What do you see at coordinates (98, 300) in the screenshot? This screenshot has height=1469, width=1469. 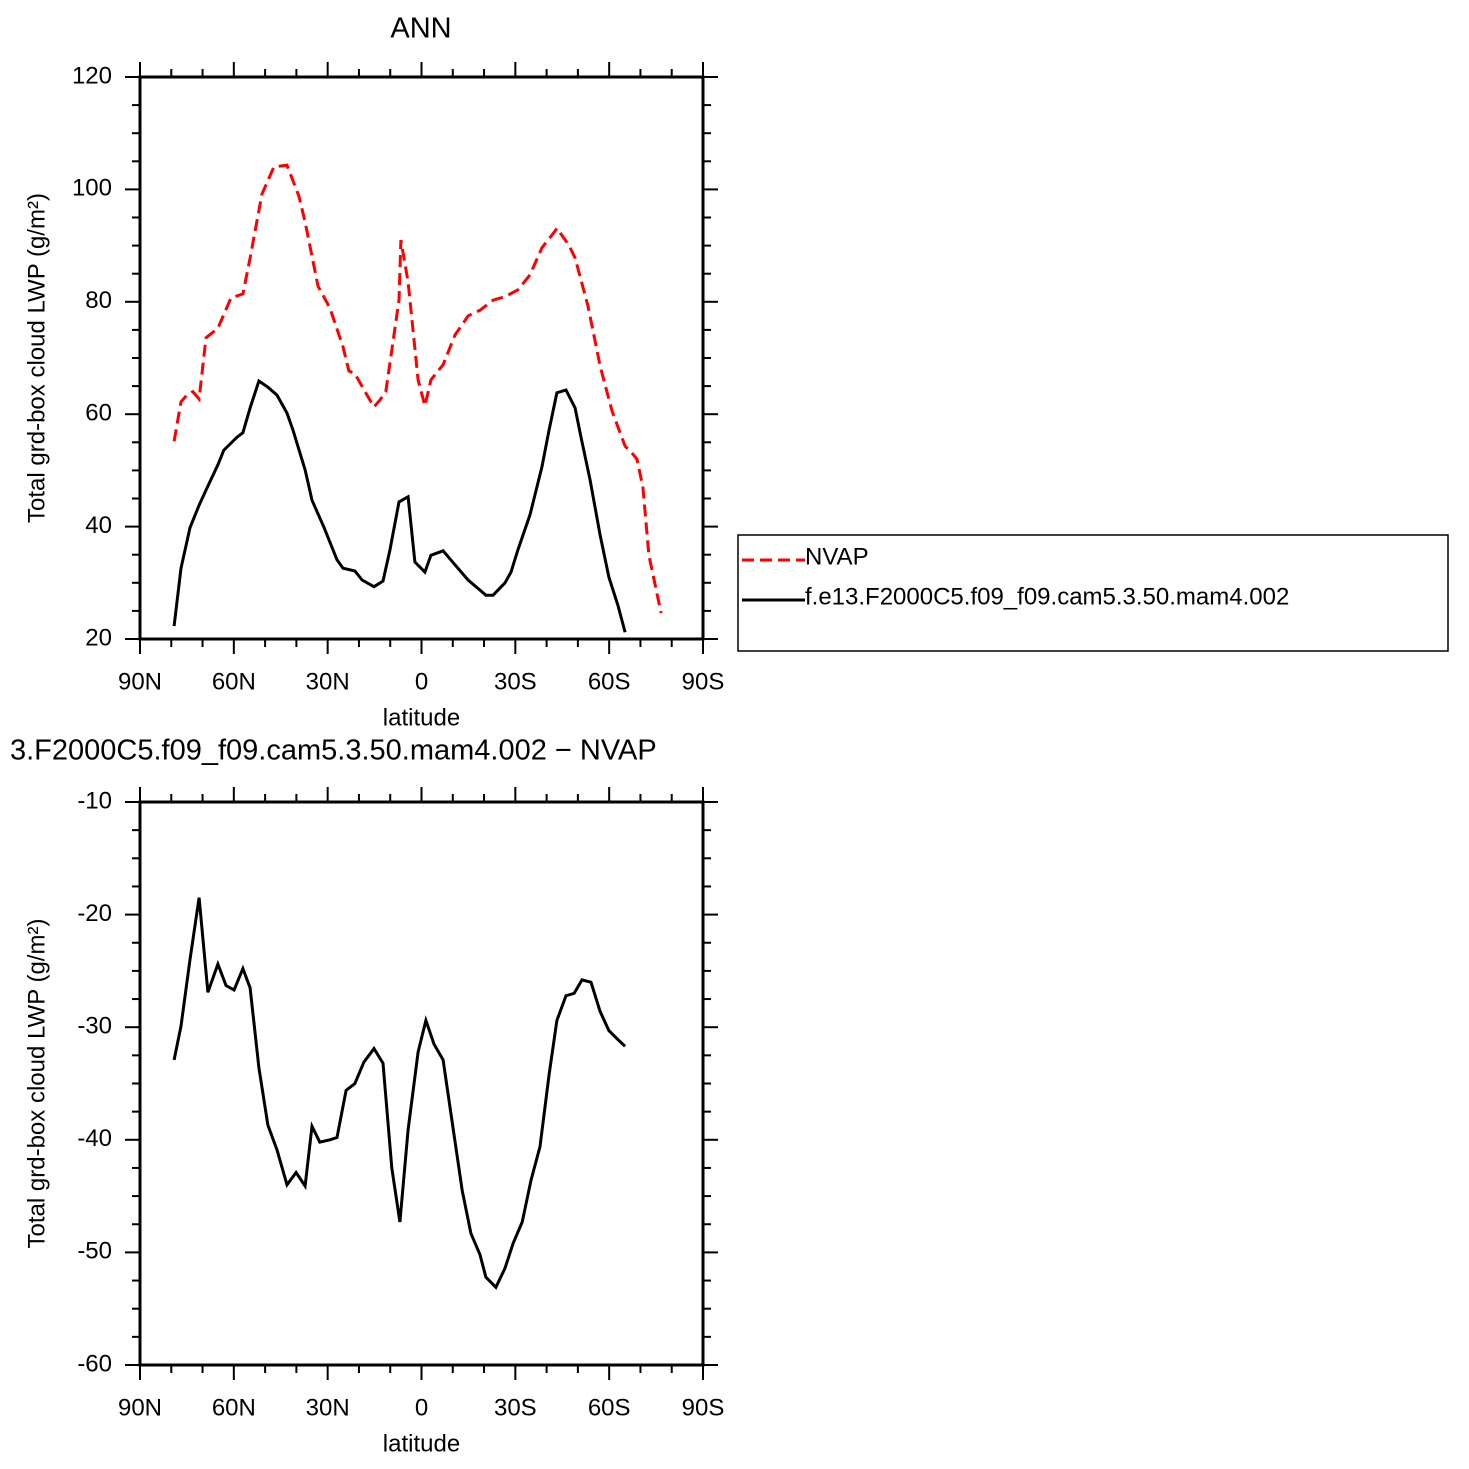 I see `y-tick-label: 80` at bounding box center [98, 300].